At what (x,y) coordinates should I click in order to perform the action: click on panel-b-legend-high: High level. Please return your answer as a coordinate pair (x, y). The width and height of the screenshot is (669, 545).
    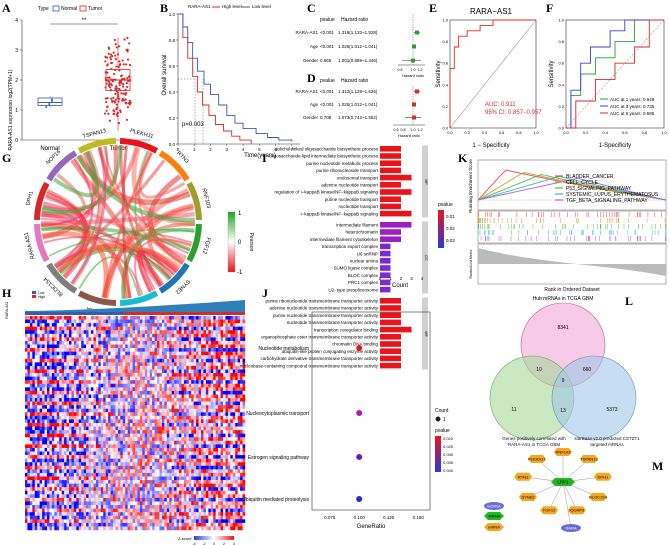
    Looking at the image, I should click on (232, 6).